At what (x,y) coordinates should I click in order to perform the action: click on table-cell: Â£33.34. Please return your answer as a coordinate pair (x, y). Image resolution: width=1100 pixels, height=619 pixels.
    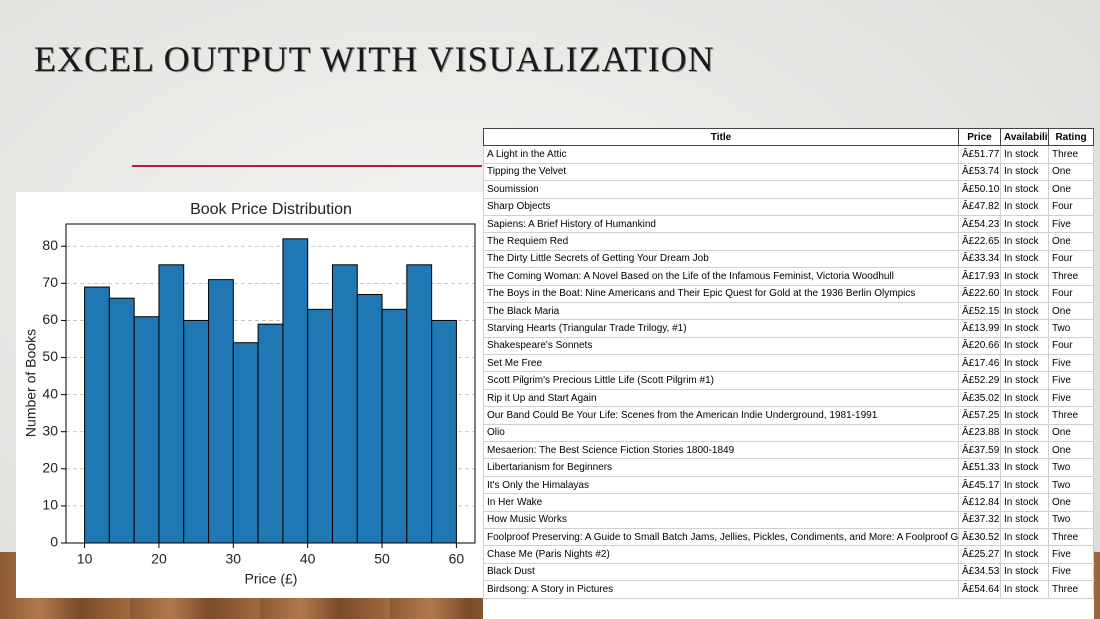
    Looking at the image, I should click on (979, 259).